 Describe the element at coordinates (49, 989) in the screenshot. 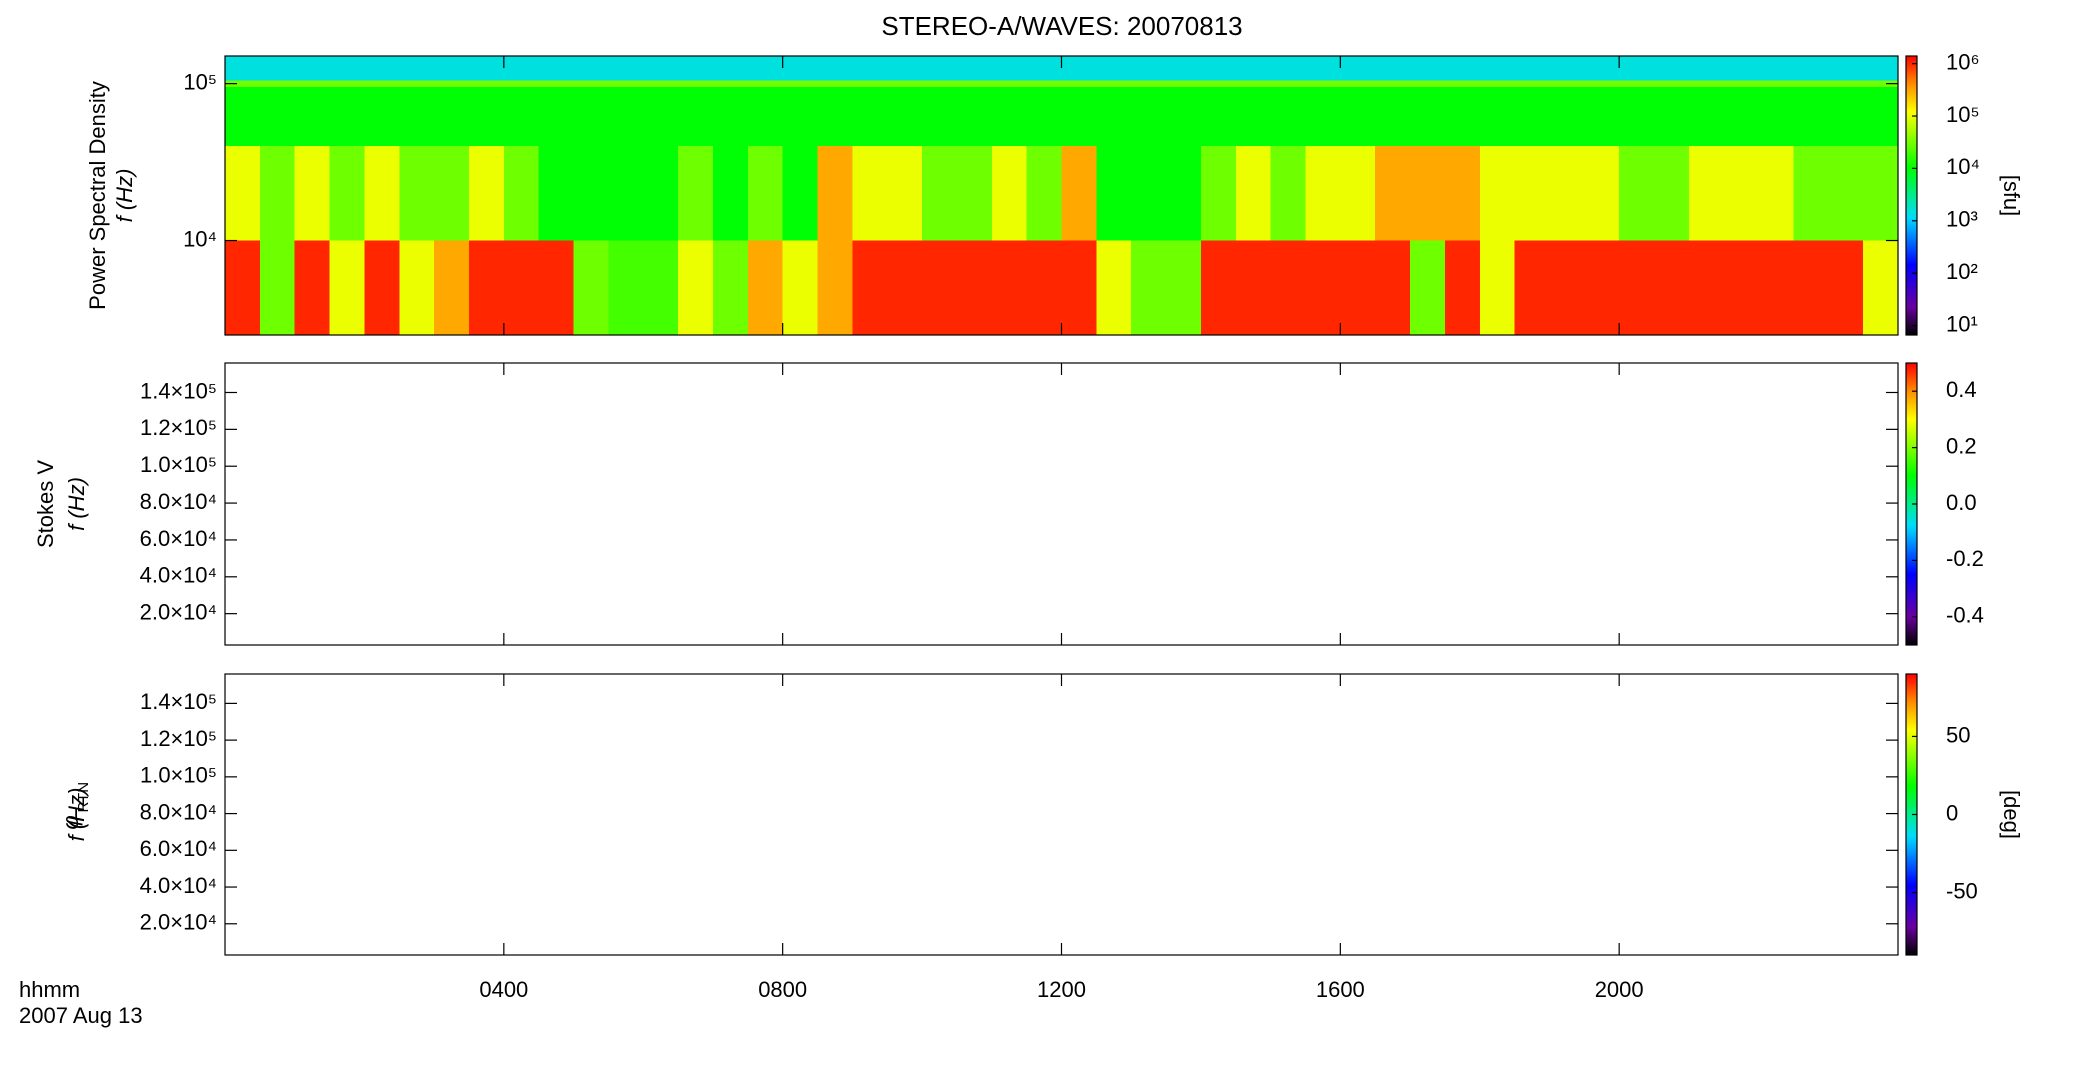

I see `x-axis-label: hhmm` at that location.